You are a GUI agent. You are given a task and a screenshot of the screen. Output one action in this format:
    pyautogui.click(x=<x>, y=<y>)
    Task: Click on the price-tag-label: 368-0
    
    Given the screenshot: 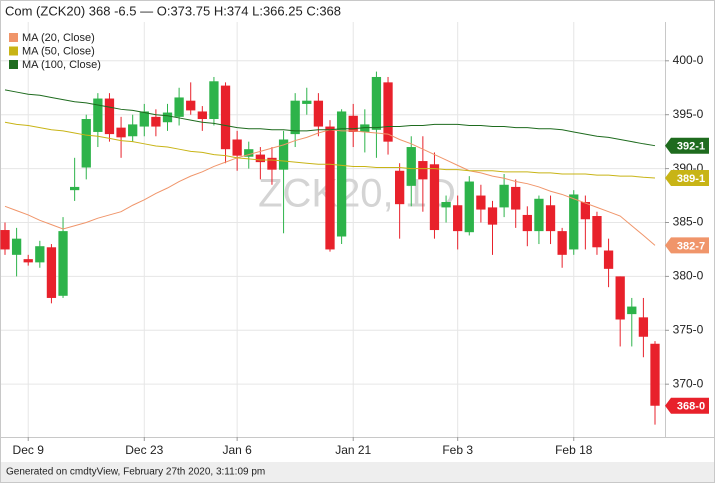 What is the action you would take?
    pyautogui.click(x=691, y=407)
    